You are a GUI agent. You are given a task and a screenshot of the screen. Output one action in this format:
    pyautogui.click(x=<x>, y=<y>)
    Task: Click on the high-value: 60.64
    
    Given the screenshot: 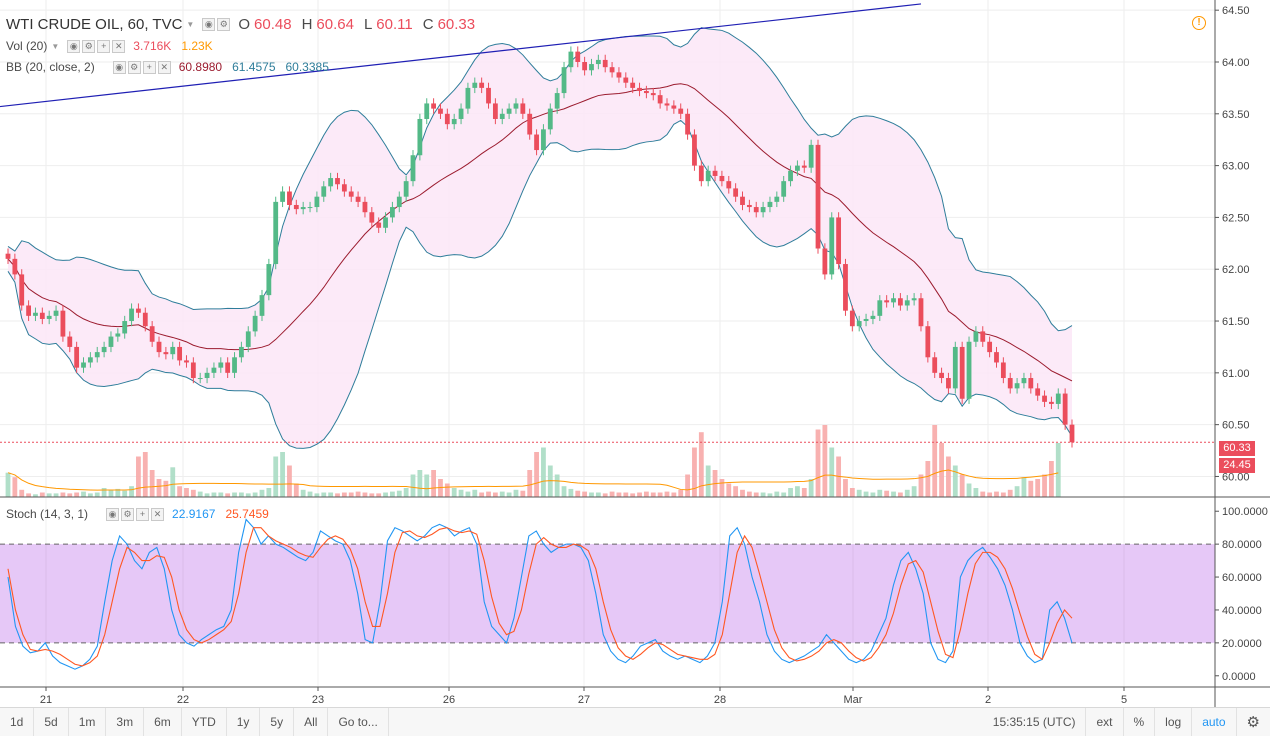 What is the action you would take?
    pyautogui.click(x=335, y=24)
    